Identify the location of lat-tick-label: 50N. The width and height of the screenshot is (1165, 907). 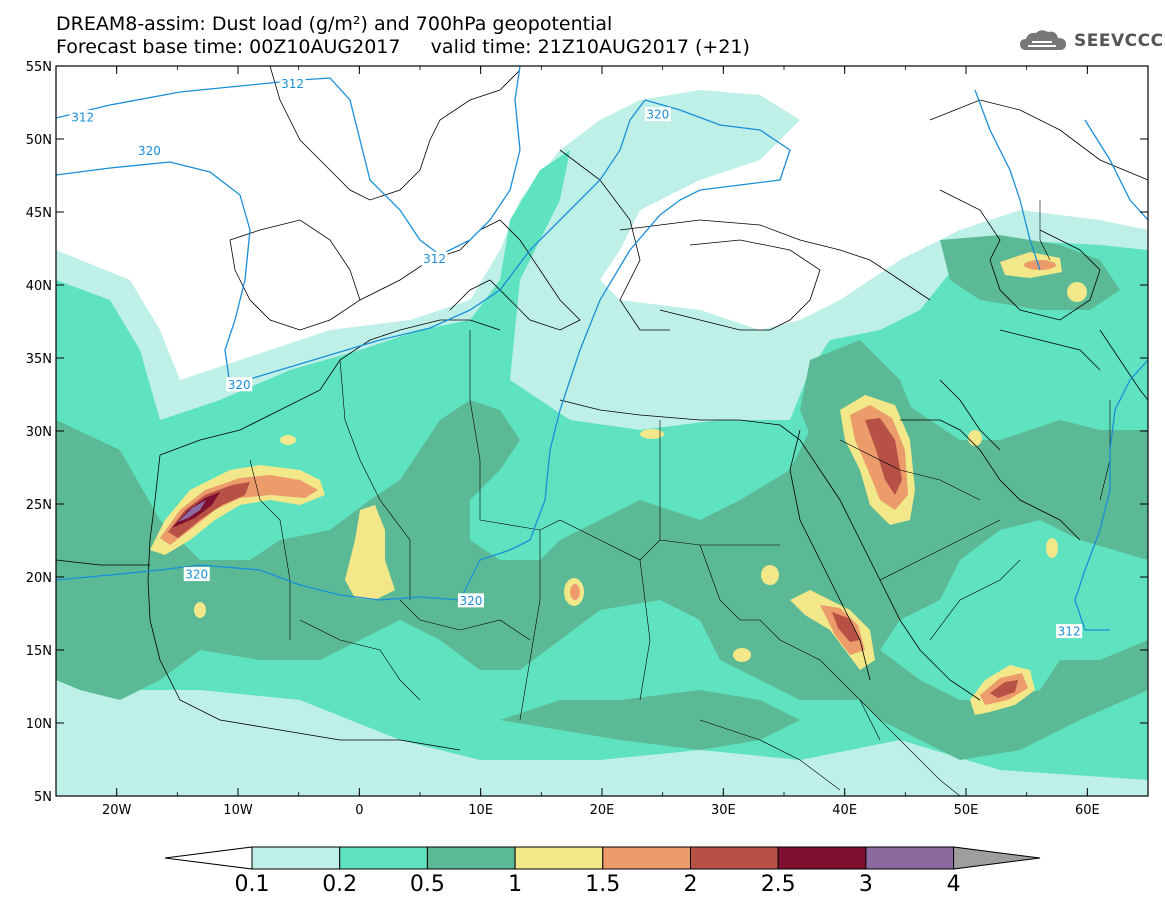
(39, 140).